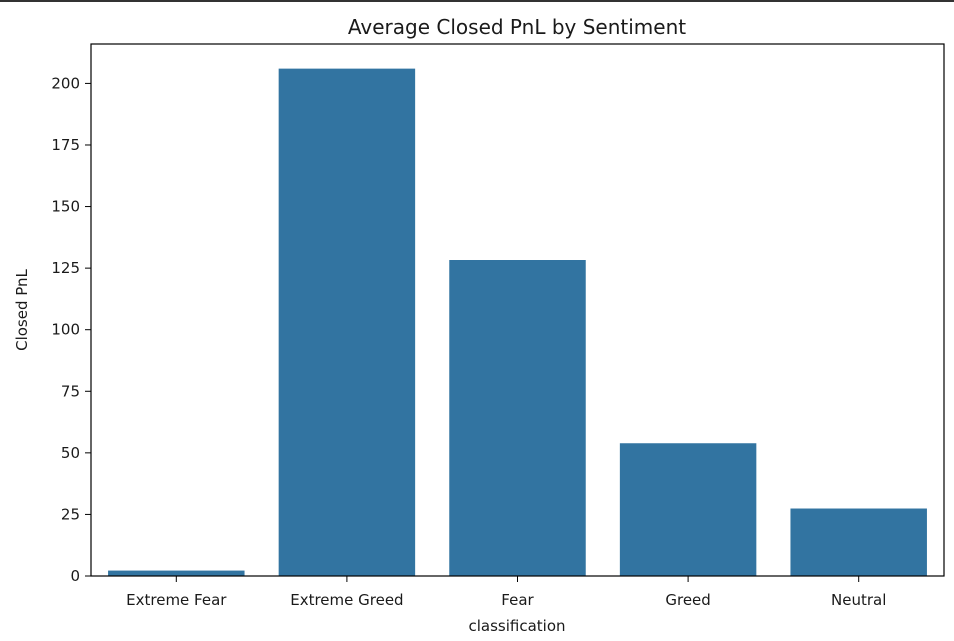  I want to click on x-axis-label: classification, so click(516, 626).